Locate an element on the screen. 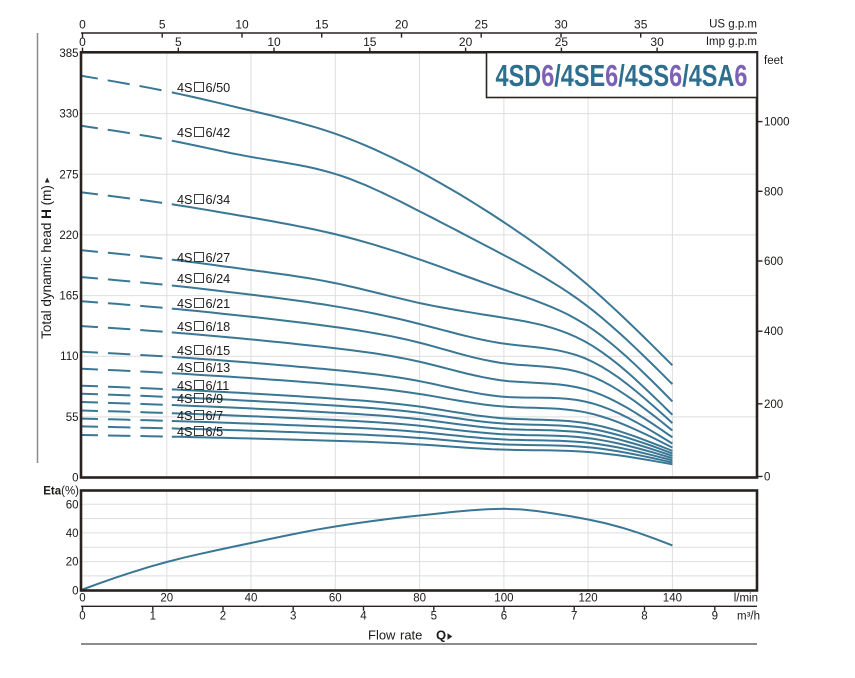  svg-text: 7 is located at coordinates (574, 617).